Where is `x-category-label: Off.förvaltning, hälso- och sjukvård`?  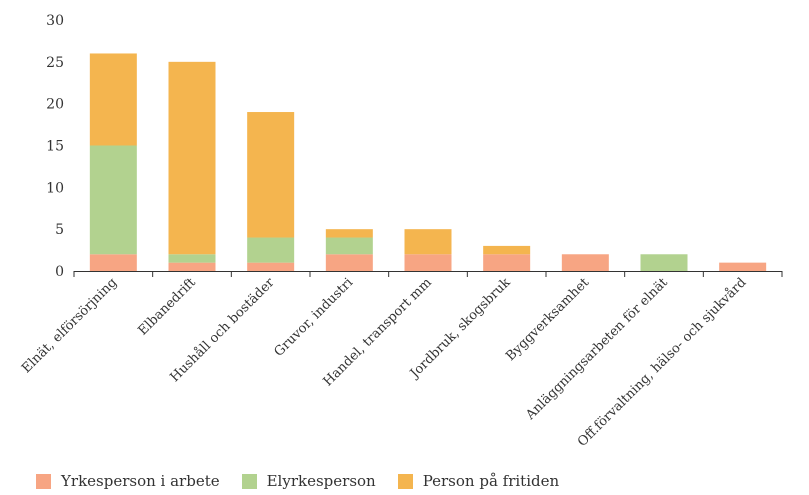
x-category-label: Off.förvaltning, hälso- och sjukvård is located at coordinates (661, 362).